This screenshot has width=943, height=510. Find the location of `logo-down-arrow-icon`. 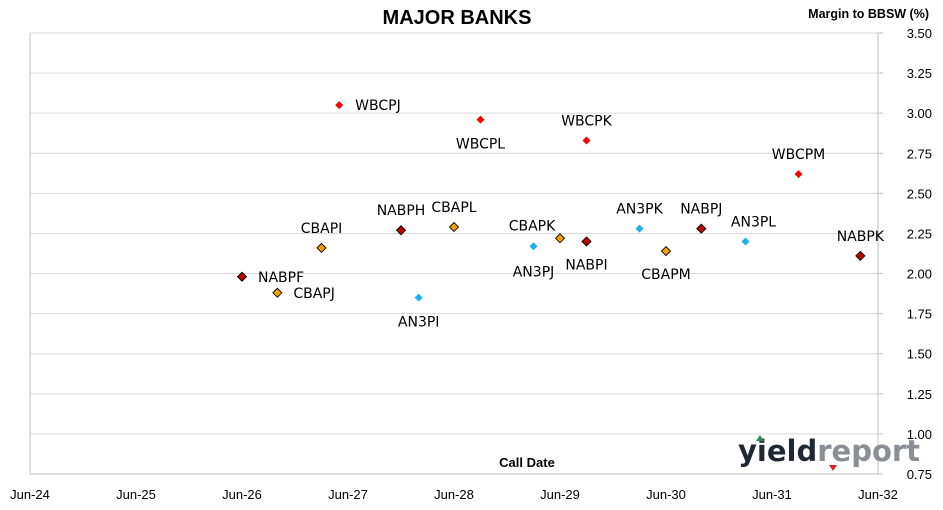

logo-down-arrow-icon is located at coordinates (833, 468).